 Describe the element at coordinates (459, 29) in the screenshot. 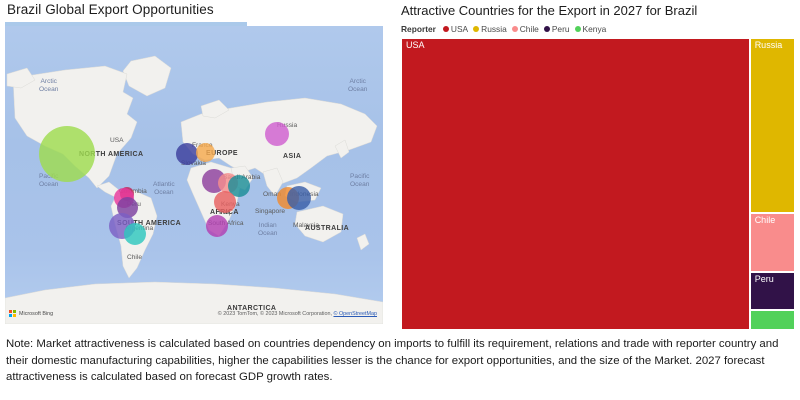

I see `legend-label: USA` at that location.